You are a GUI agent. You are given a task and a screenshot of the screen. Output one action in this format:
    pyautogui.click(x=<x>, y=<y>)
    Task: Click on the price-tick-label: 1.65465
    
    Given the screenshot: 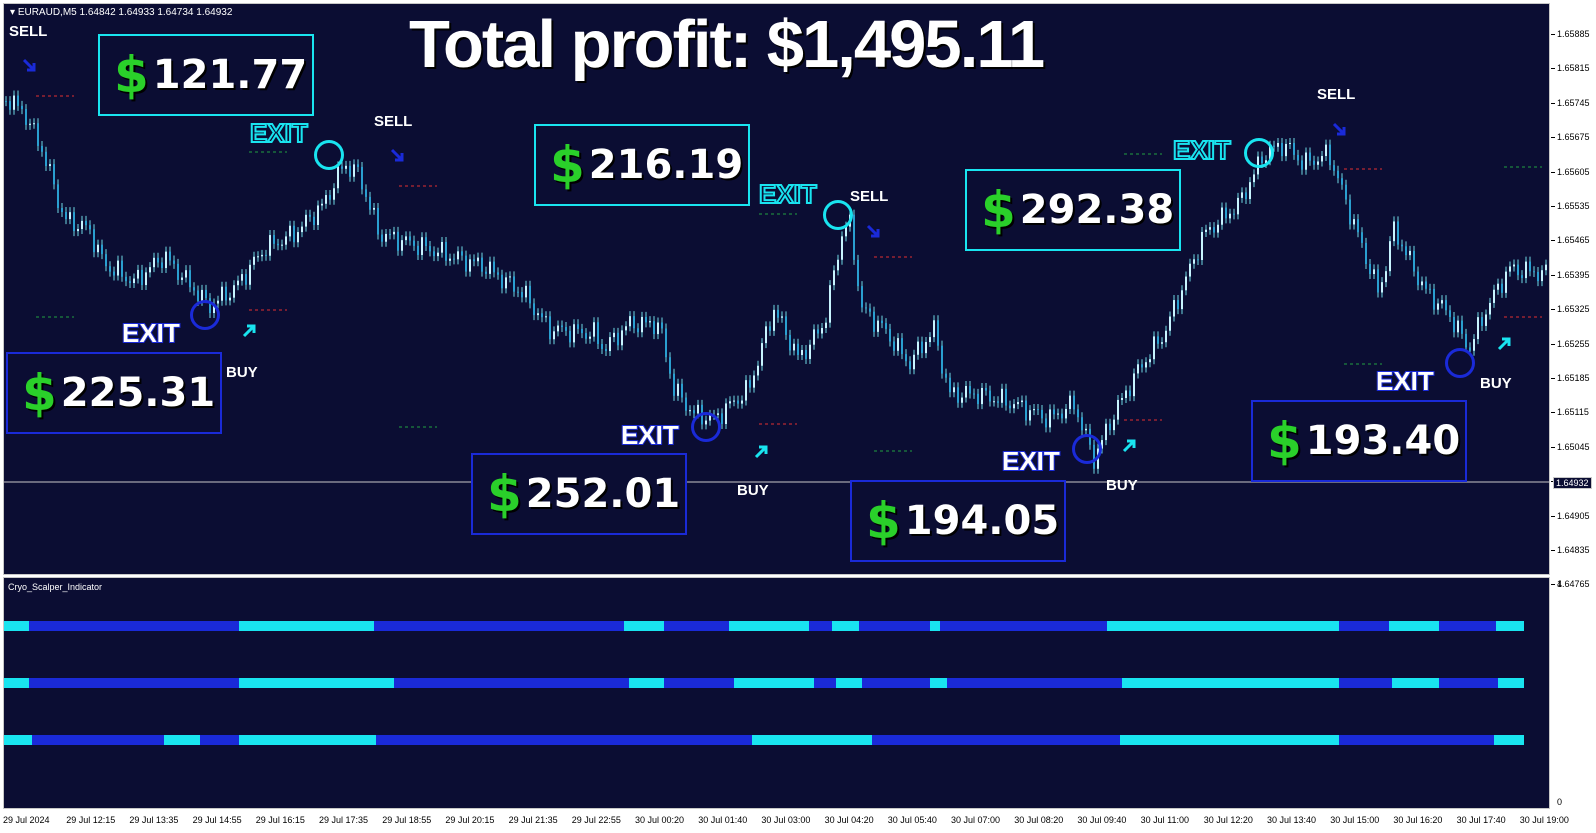 What is the action you would take?
    pyautogui.click(x=1573, y=240)
    